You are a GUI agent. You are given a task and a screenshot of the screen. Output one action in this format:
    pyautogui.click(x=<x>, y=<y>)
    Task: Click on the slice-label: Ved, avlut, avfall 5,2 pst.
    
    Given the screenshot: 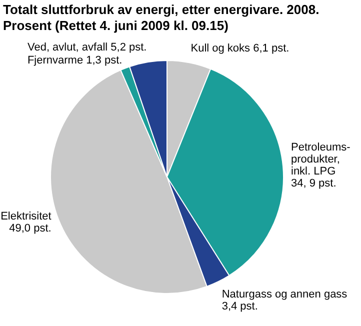 What is the action you would take?
    pyautogui.click(x=87, y=48)
    